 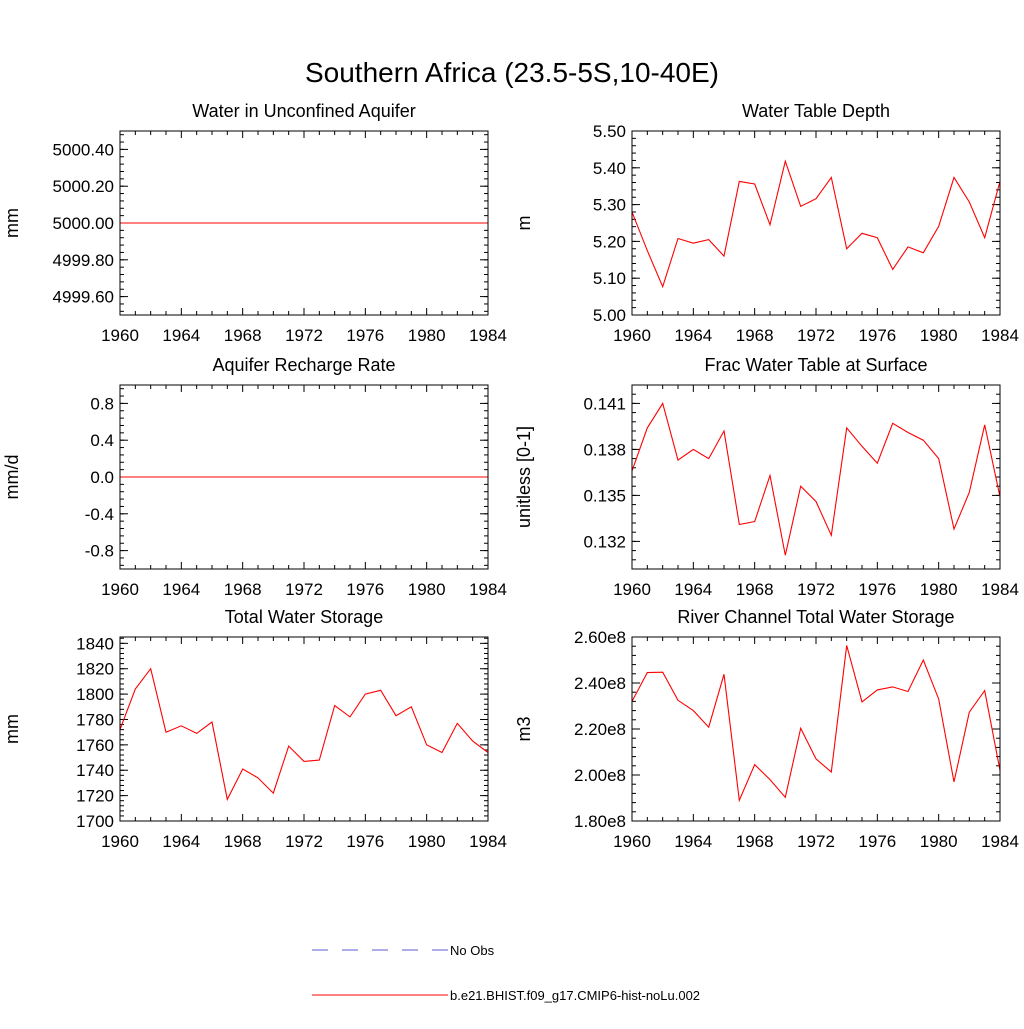 What do you see at coordinates (83, 223) in the screenshot?
I see `y-tick-label: 5000.00` at bounding box center [83, 223].